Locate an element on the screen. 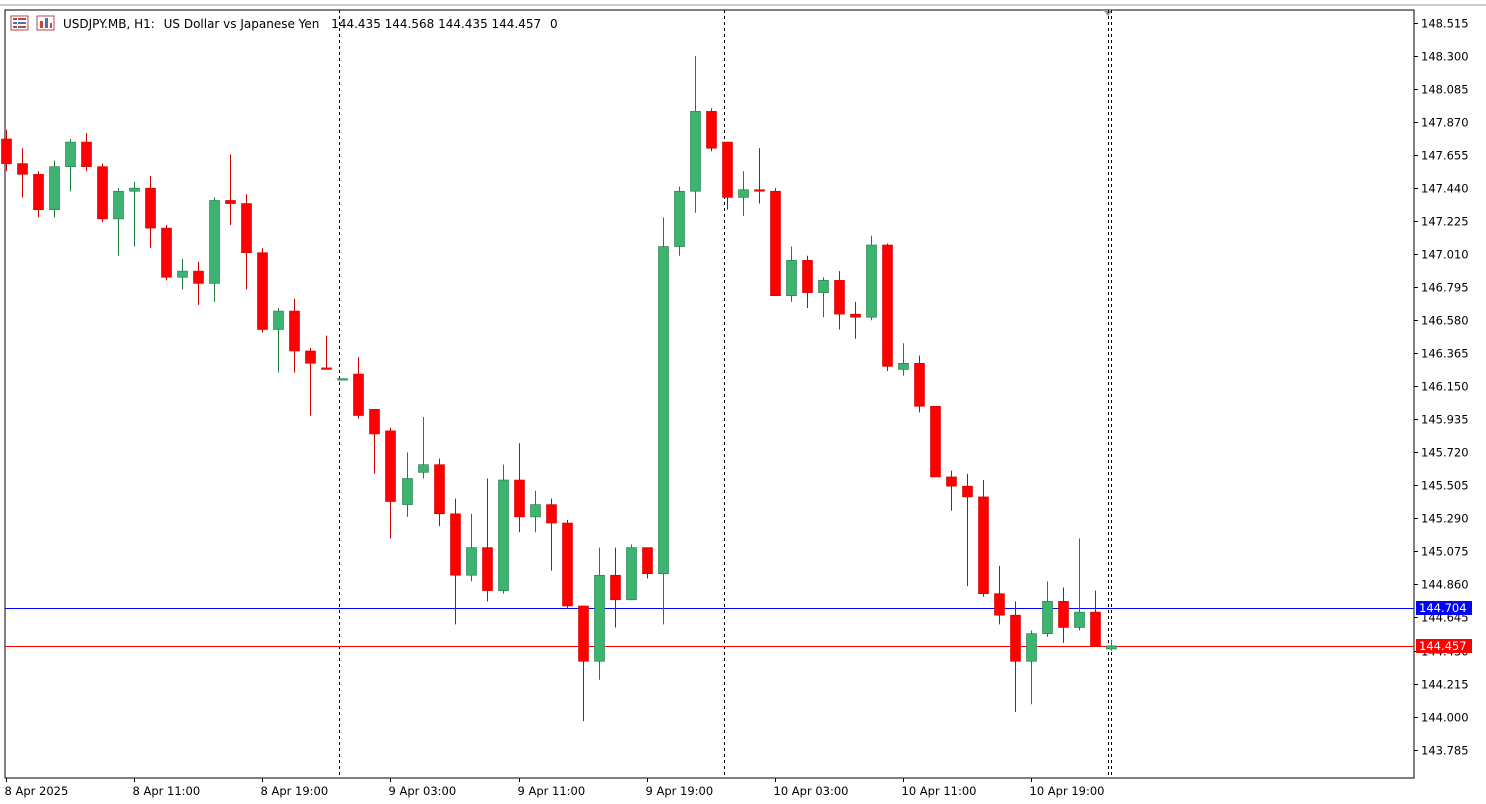 The image size is (1486, 804). x-tick-label: 8 Apr 19:00 is located at coordinates (295, 791).